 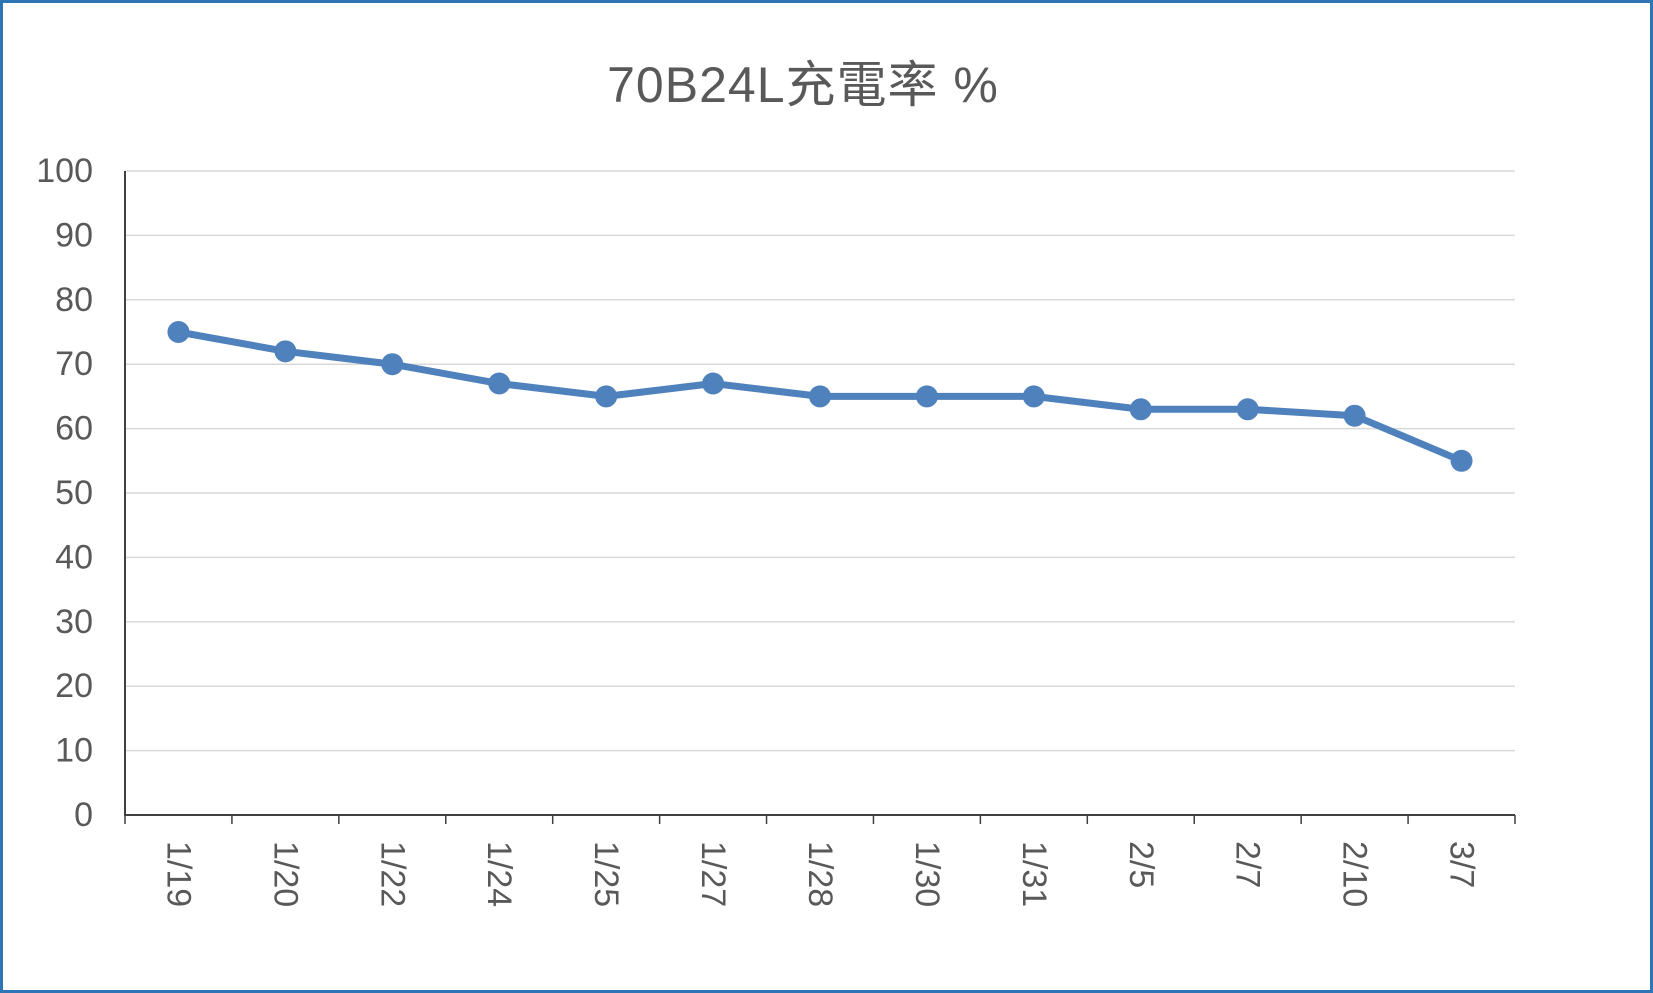 What do you see at coordinates (74, 235) in the screenshot?
I see `y-axis-tick-label: 90` at bounding box center [74, 235].